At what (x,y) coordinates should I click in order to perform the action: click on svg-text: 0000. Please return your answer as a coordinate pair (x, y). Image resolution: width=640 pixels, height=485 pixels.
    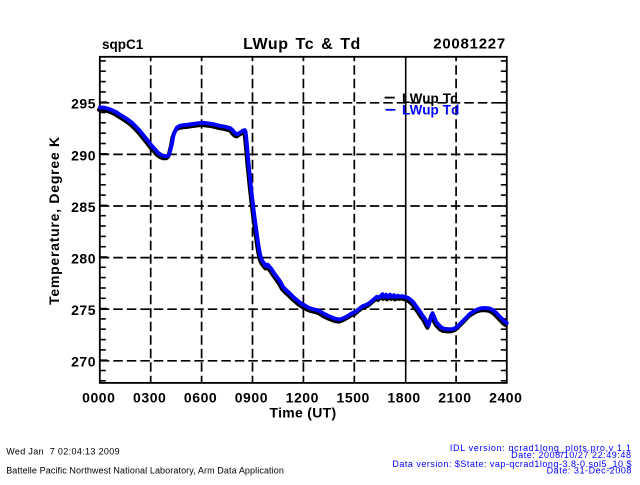
    Looking at the image, I should click on (98, 398).